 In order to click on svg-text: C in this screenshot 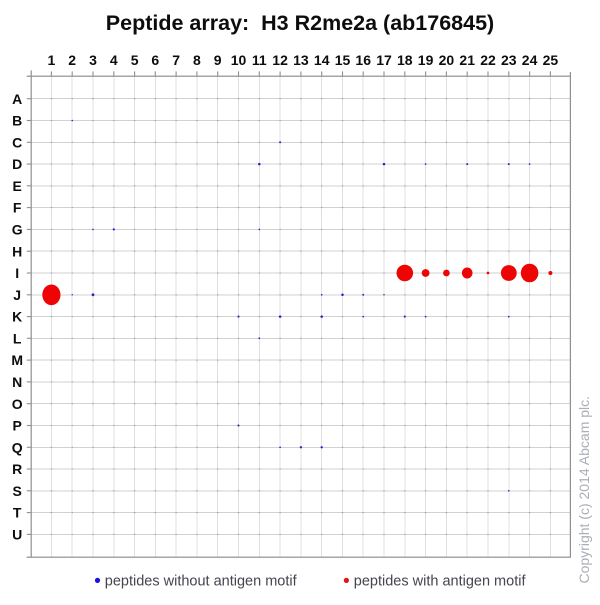, I will do `click(17, 142)`.